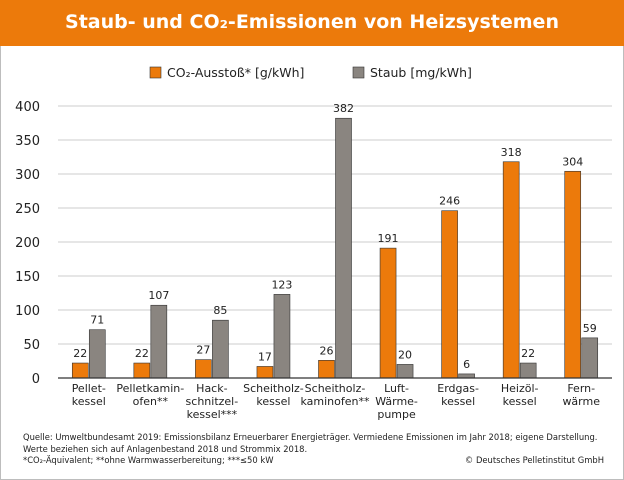 The image size is (624, 480). I want to click on data-label-co2: 246, so click(449, 201).